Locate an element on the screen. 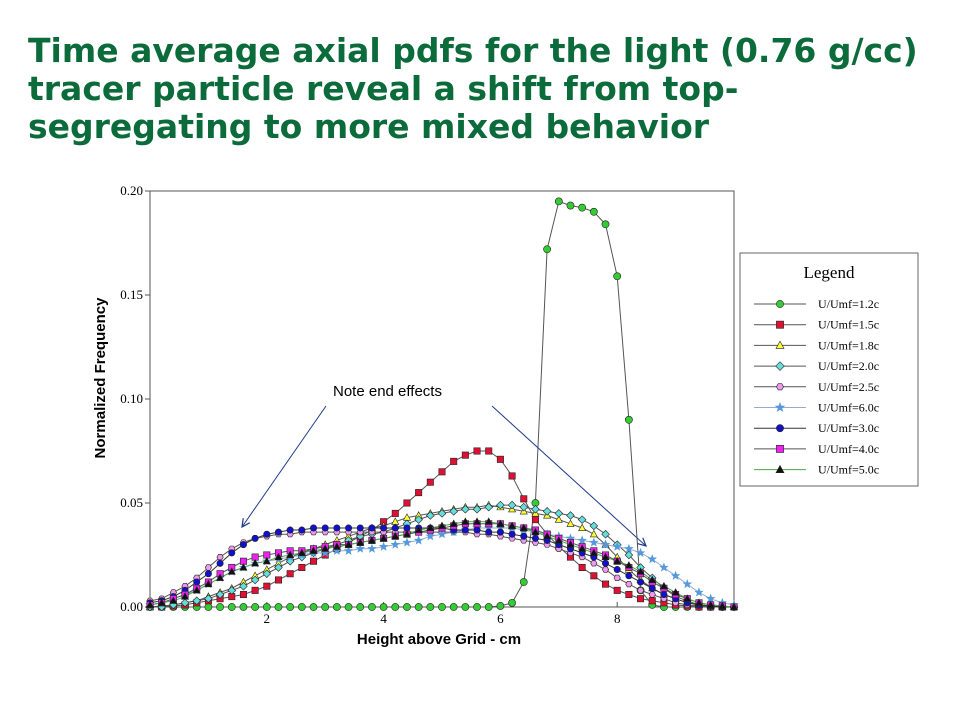 This screenshot has width=960, height=720. legend-item: U/Umf=6.0c is located at coordinates (816, 408).